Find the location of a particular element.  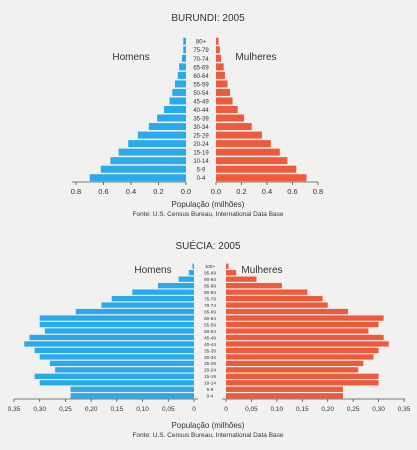

s-tick-label-15: 0,35 is located at coordinates (404, 409).